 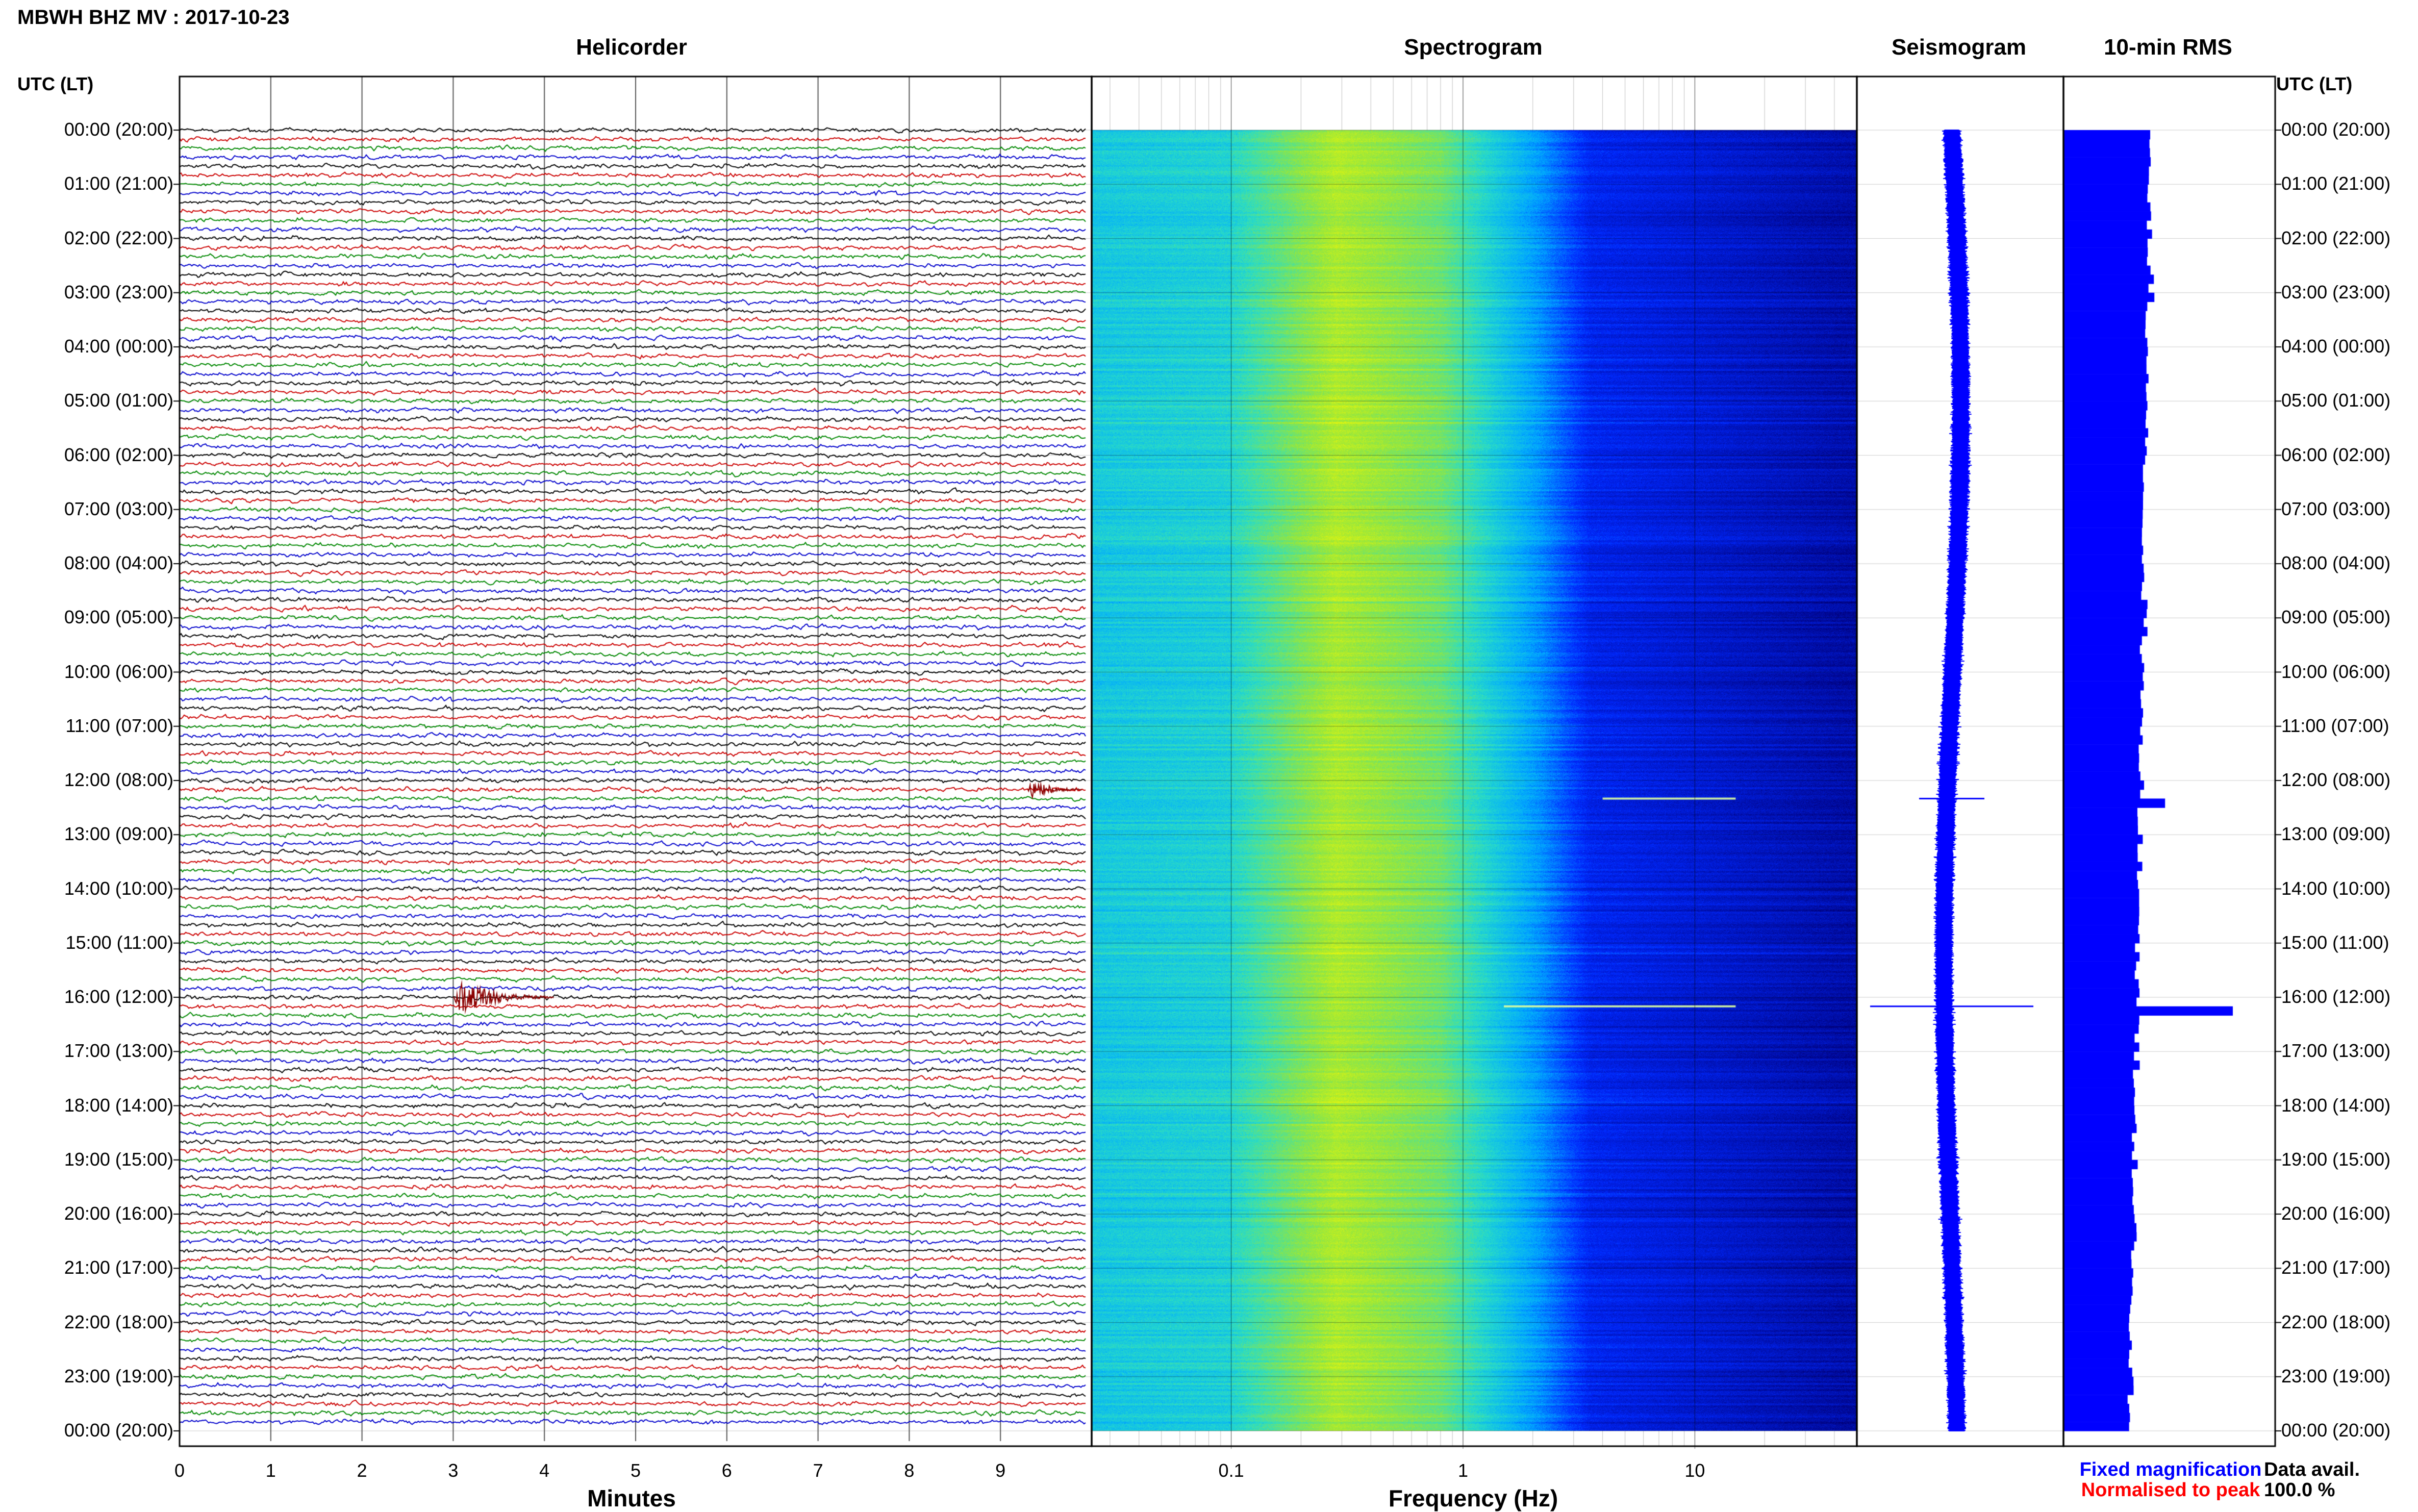 I want to click on helicorder-x-tick-label: 3, so click(x=454, y=1470).